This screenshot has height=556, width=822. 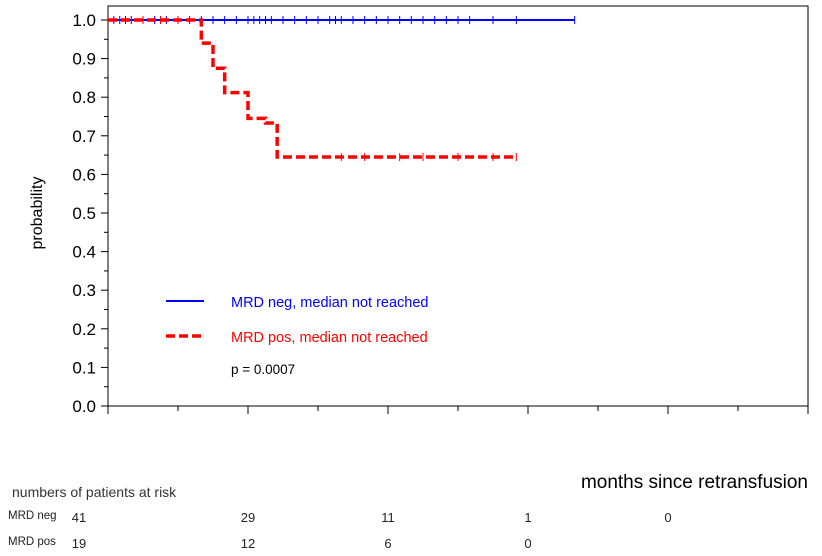 I want to click on risk-value: 19, so click(x=79, y=543).